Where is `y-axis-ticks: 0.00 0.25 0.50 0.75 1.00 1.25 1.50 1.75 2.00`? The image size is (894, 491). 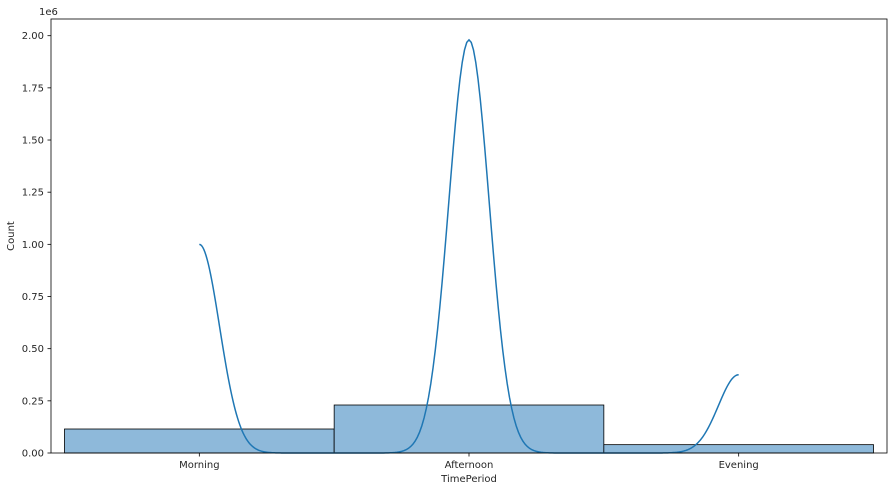
y-axis-ticks: 0.00 0.25 0.50 0.75 1.00 1.25 1.50 1.75 2.00 is located at coordinates (36, 245).